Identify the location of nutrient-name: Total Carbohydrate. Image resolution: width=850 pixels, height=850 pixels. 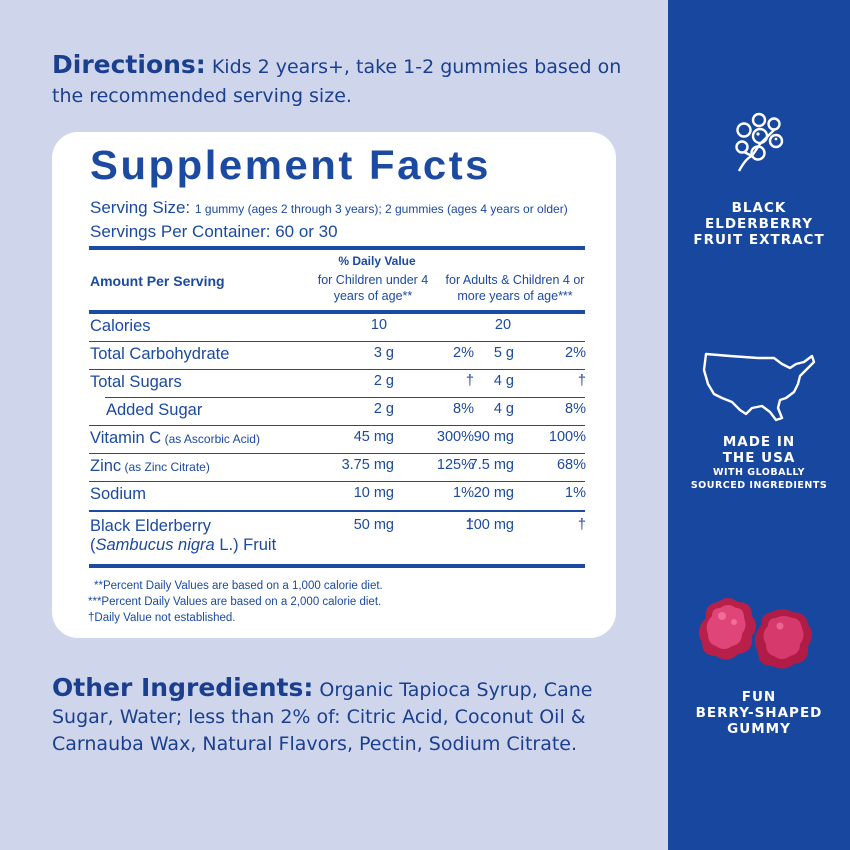
(160, 354).